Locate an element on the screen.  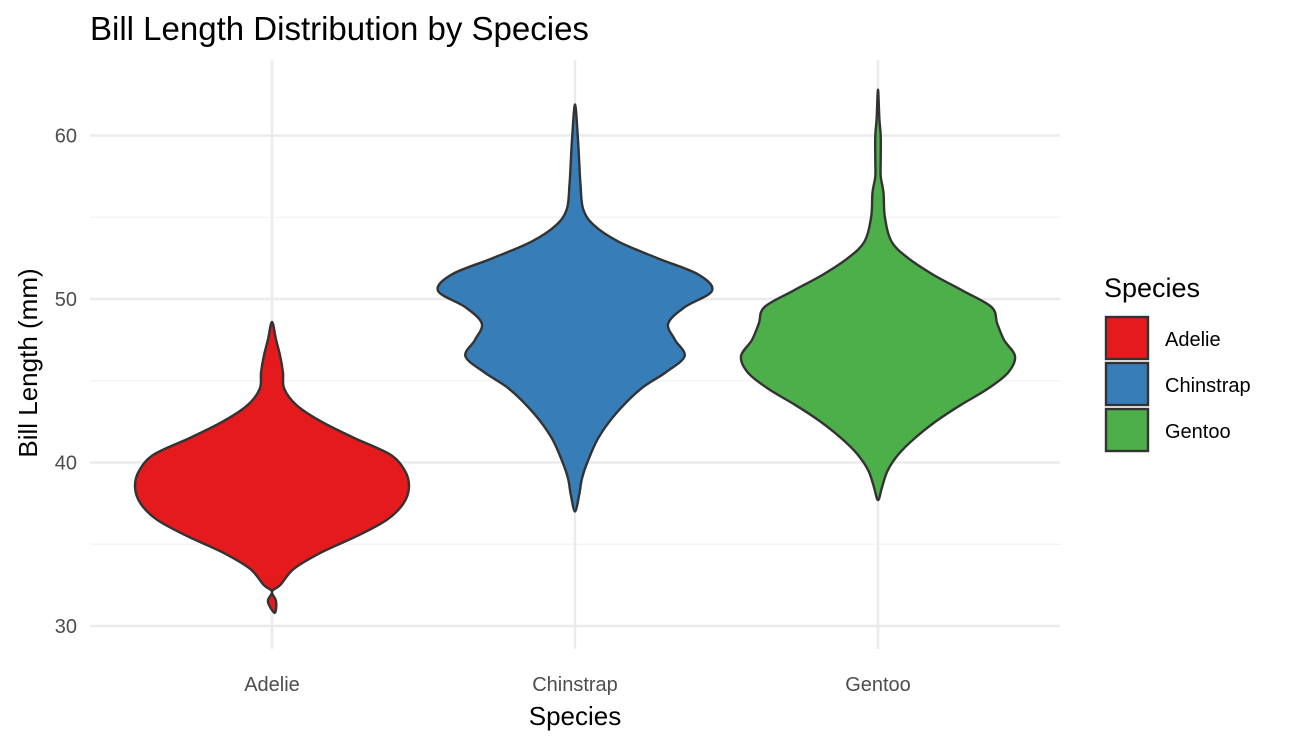
x-tick-label: Gentoo is located at coordinates (878, 685).